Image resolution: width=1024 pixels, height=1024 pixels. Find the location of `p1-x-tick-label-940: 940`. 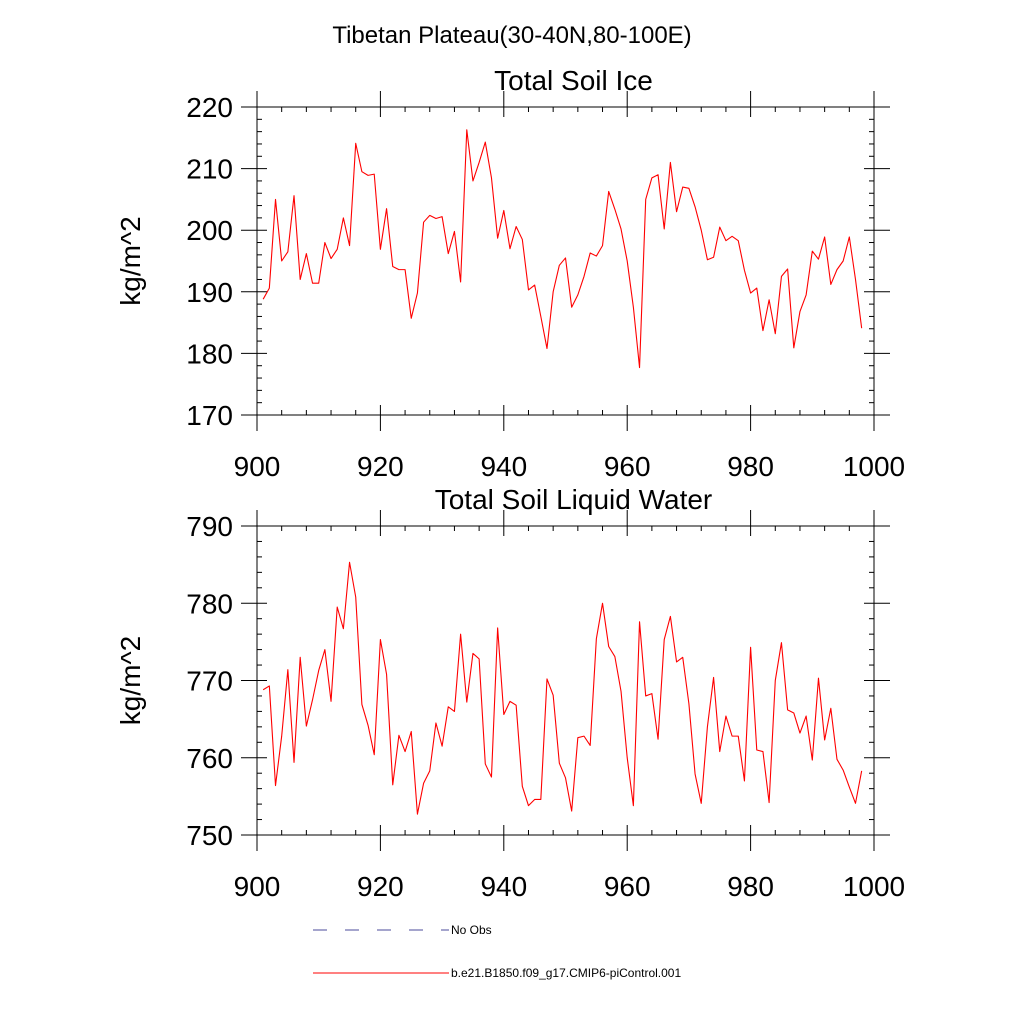

p1-x-tick-label-940: 940 is located at coordinates (503, 886).